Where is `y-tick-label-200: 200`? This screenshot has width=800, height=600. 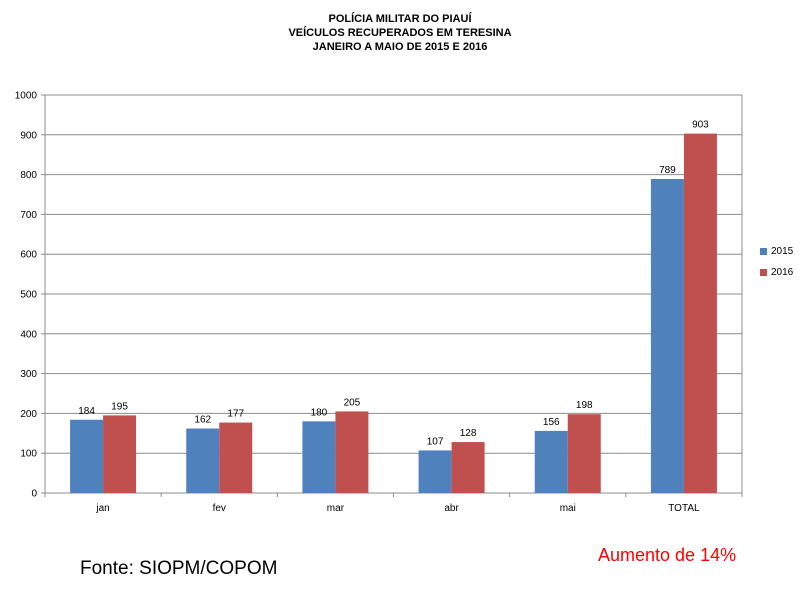
y-tick-label-200: 200 is located at coordinates (28, 414).